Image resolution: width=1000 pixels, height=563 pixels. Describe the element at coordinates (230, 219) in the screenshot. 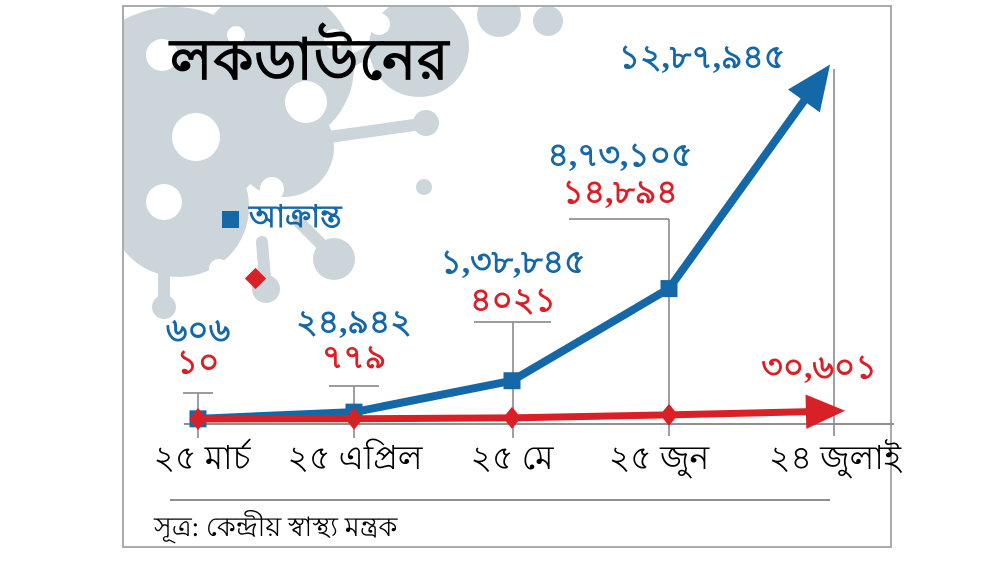

I see `infected-square-icon` at that location.